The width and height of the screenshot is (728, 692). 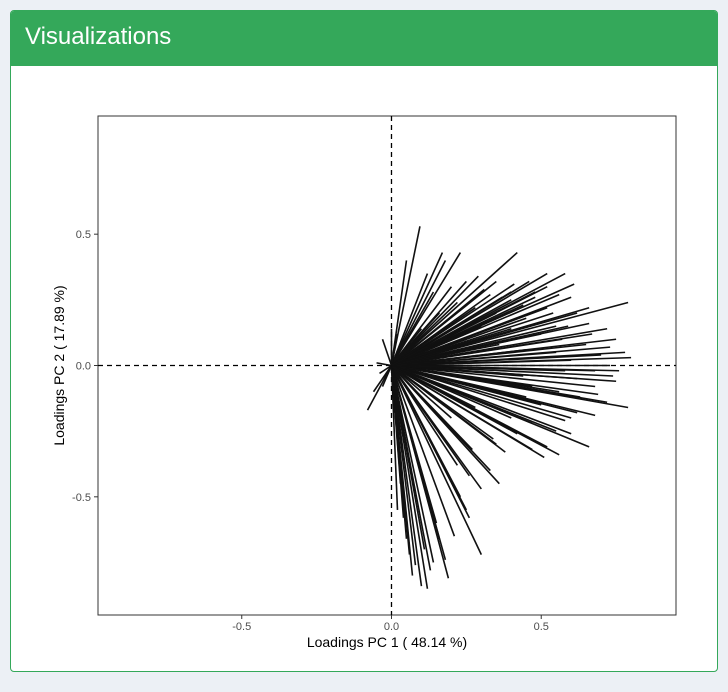 I want to click on panel-title: Visualizations, so click(x=364, y=38).